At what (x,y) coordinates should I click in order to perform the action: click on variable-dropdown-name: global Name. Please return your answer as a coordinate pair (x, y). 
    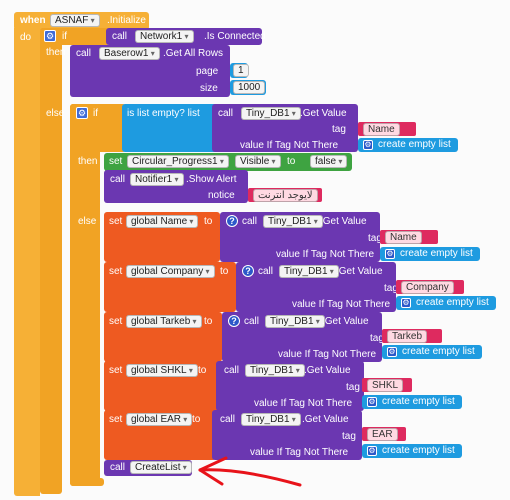
    Looking at the image, I should click on (162, 221).